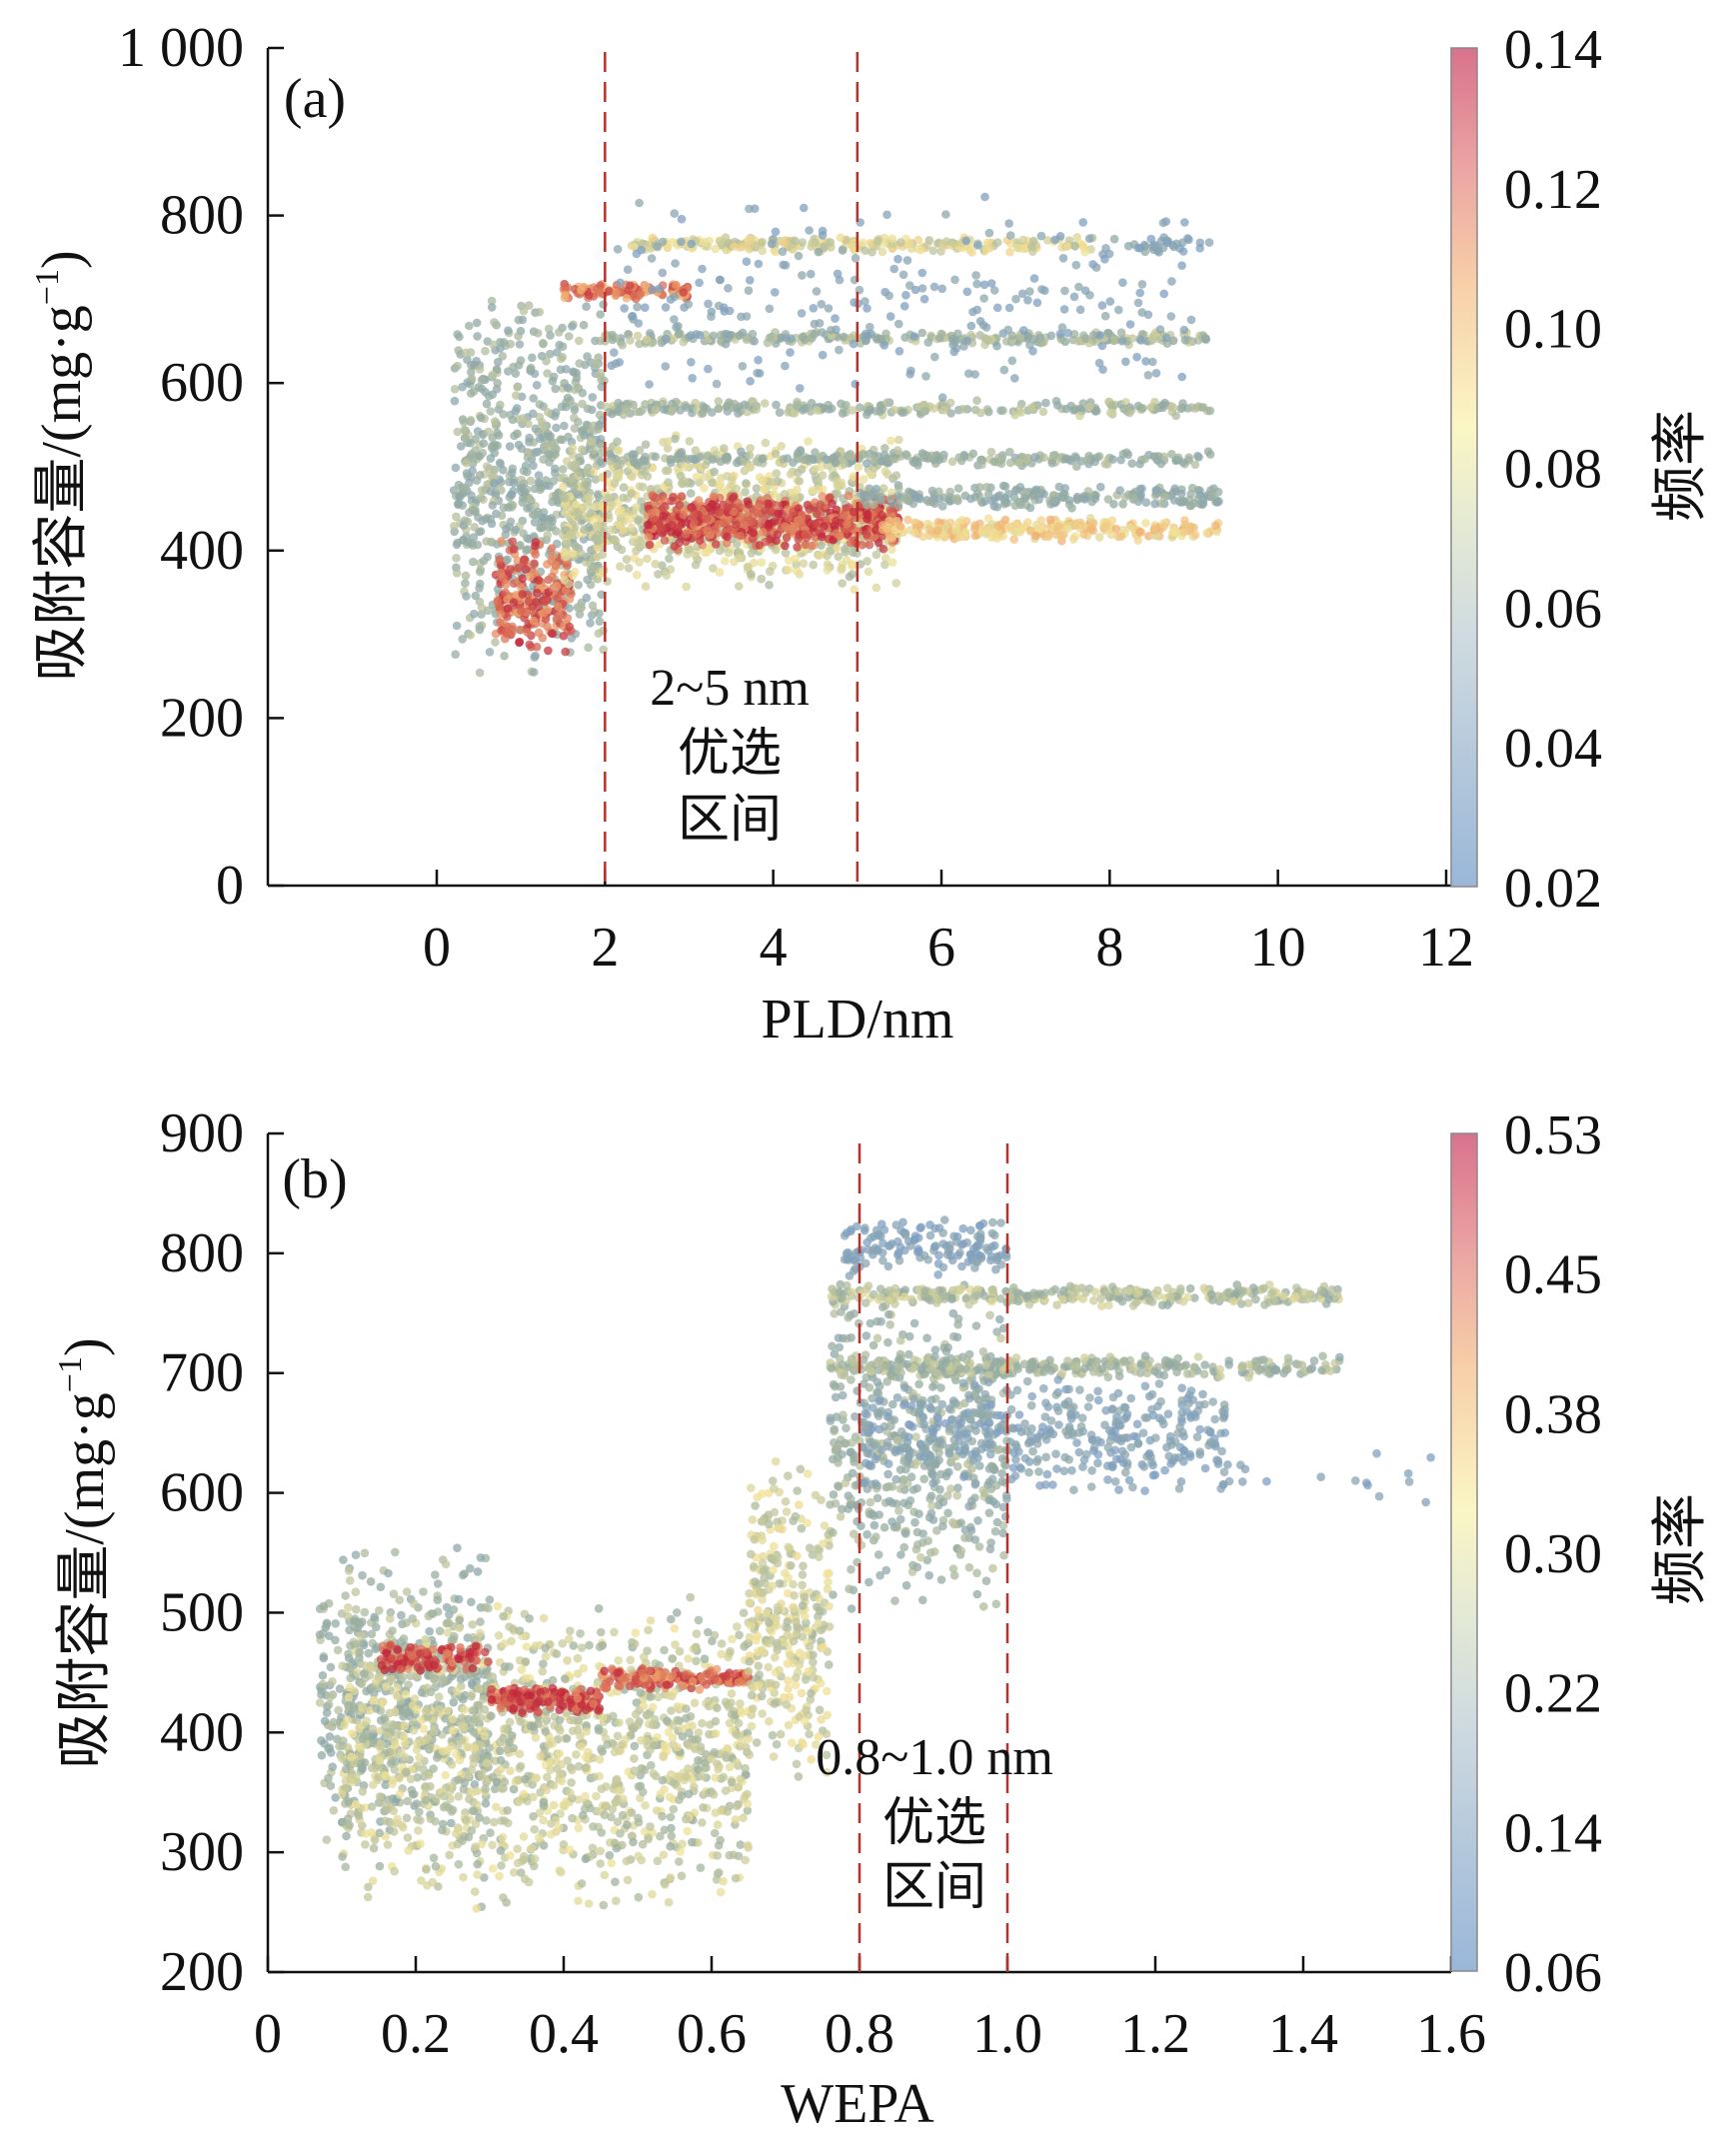  I want to click on x-tick-label: 6, so click(941, 948).